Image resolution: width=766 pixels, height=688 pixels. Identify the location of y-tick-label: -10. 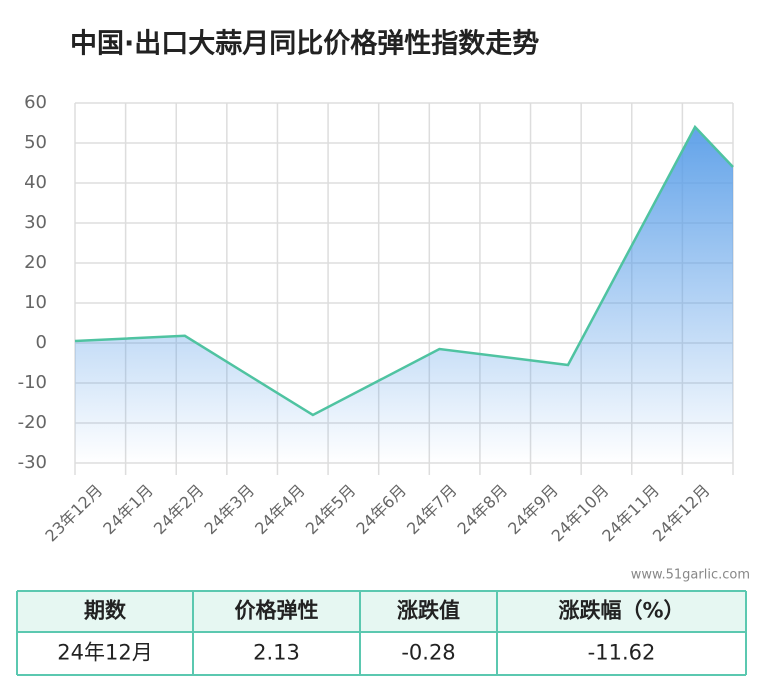
(32, 382).